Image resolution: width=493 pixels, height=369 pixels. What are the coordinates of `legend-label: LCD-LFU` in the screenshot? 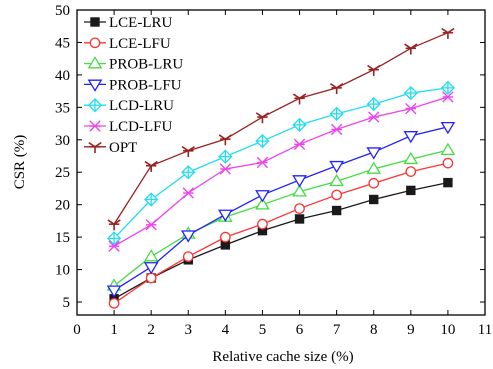 It's located at (141, 127).